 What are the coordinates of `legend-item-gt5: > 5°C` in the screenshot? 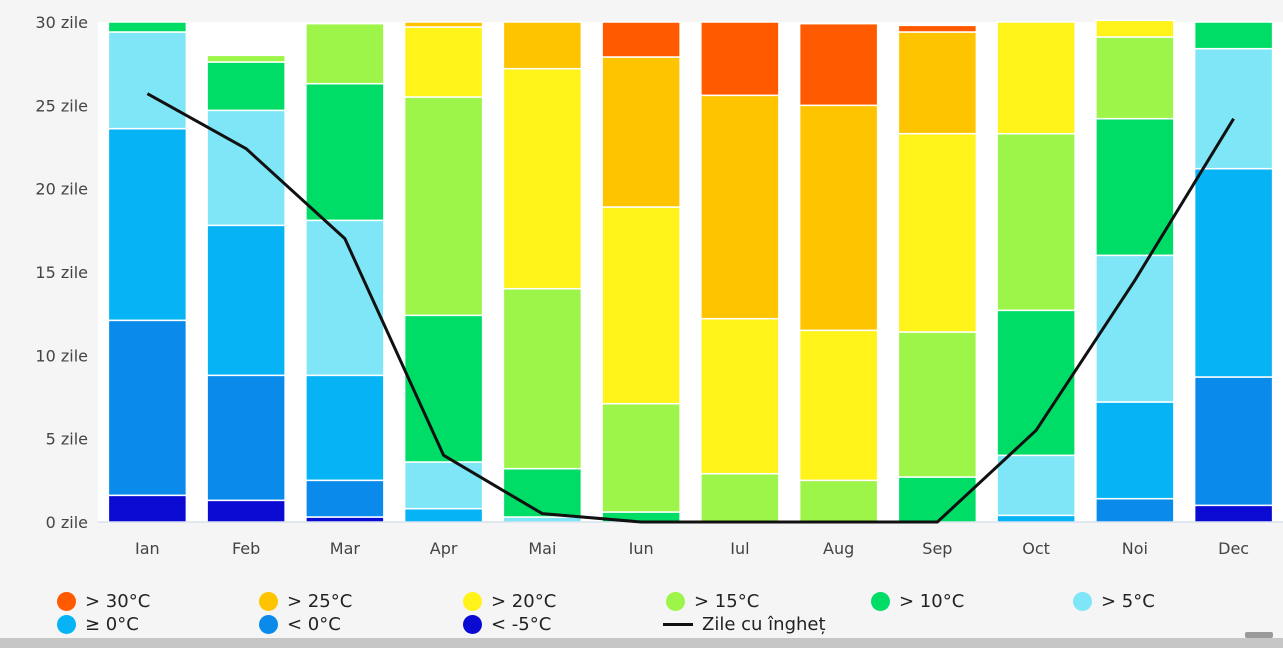 It's located at (1114, 601).